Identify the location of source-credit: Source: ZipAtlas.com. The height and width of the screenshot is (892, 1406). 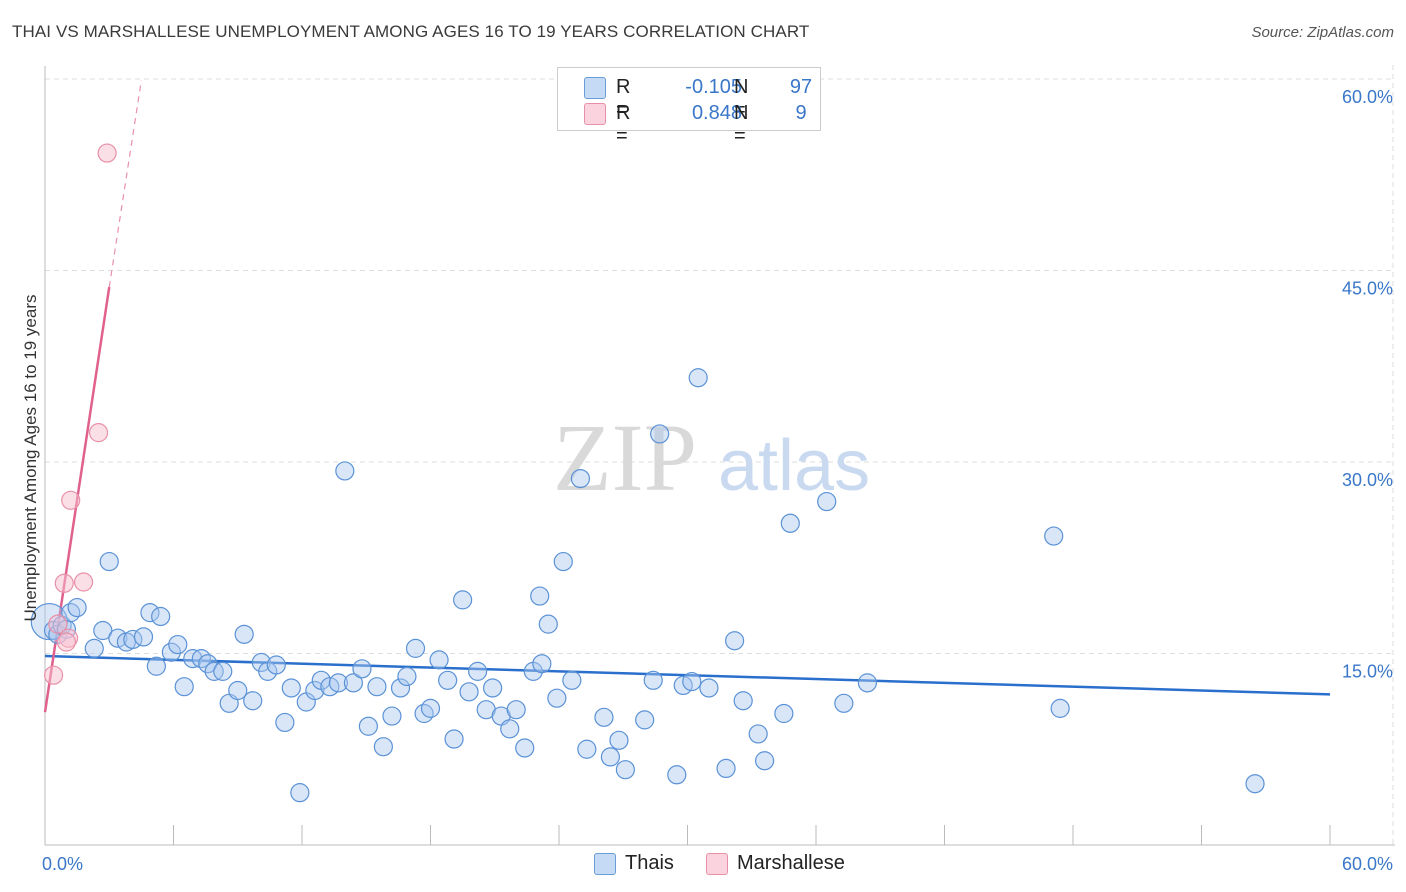
(1322, 32).